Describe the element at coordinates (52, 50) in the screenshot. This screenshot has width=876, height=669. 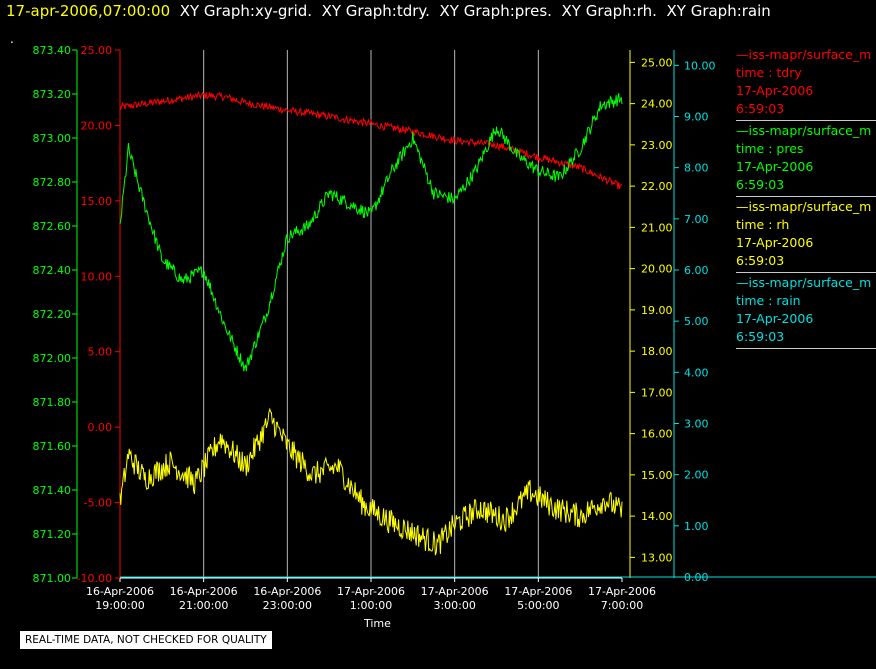
I see `y-tick-label-pres: 873.40` at that location.